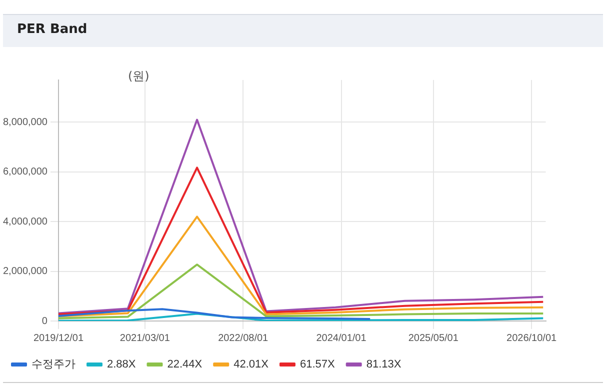 Image resolution: width=607 pixels, height=387 pixels. I want to click on y-tick-label: 6,000,000, so click(25, 172).